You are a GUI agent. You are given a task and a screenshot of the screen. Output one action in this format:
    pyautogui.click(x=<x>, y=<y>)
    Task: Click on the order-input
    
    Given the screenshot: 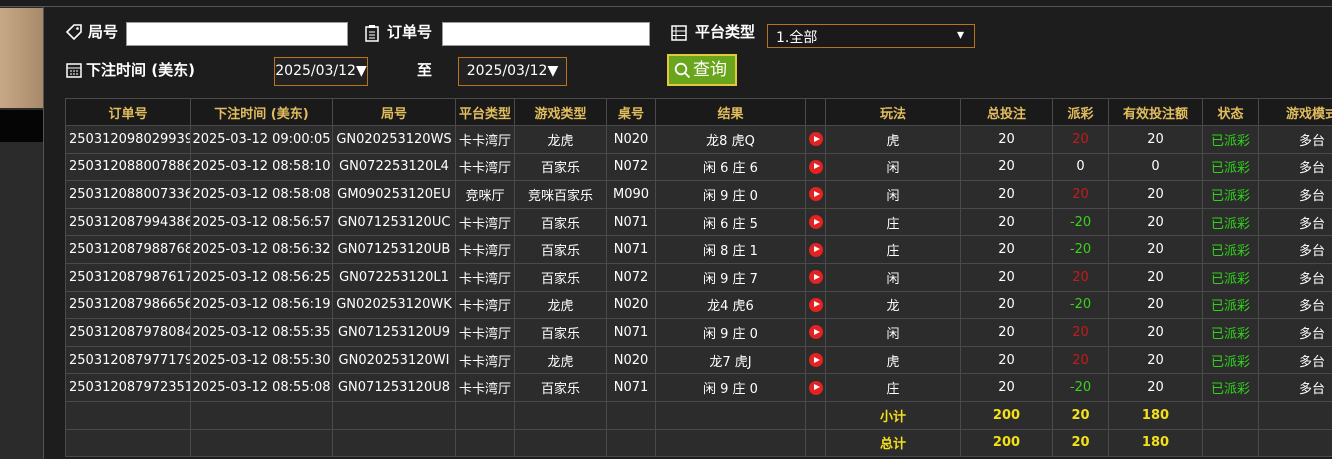 What is the action you would take?
    pyautogui.click(x=546, y=34)
    